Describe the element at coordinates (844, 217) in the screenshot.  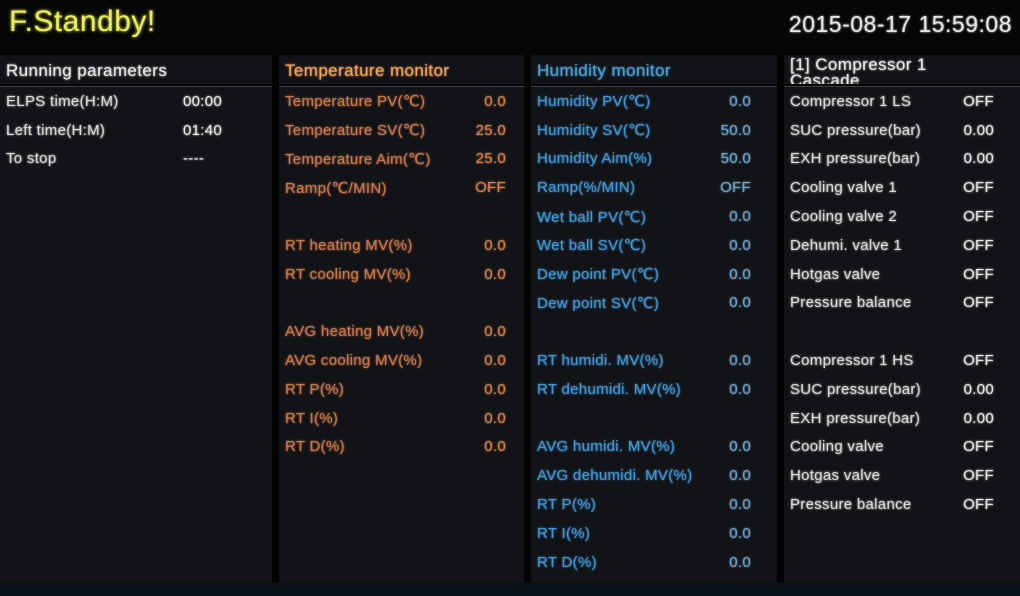
I see `parameter-label: Cooling valve 2` at that location.